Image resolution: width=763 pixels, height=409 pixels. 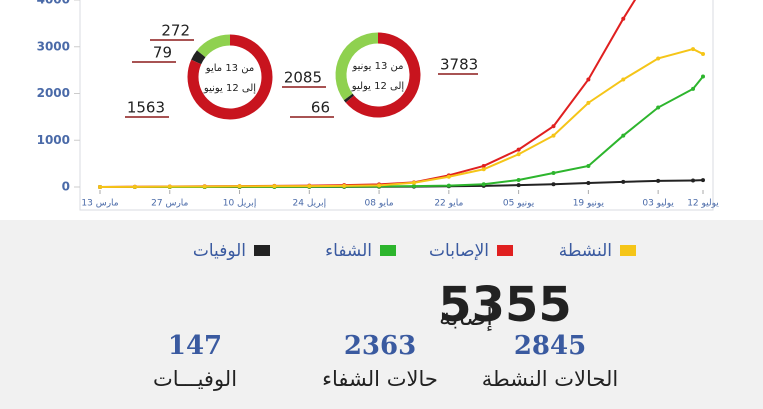 What do you see at coordinates (229, 88) in the screenshot?
I see `donut-period: إلى 12 يونيو` at bounding box center [229, 88].